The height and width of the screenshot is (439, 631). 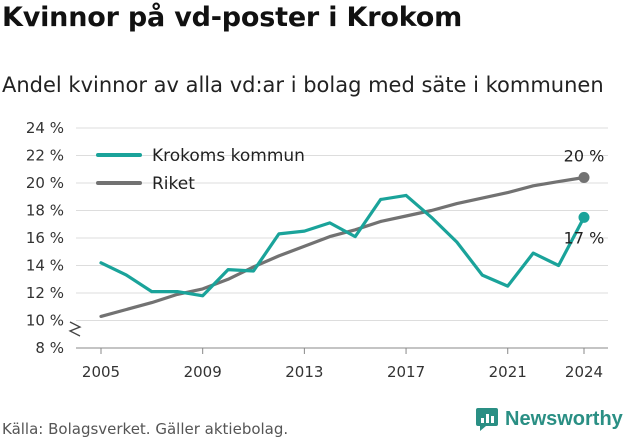 What do you see at coordinates (487, 419) in the screenshot?
I see `newsworthy-icon` at bounding box center [487, 419].